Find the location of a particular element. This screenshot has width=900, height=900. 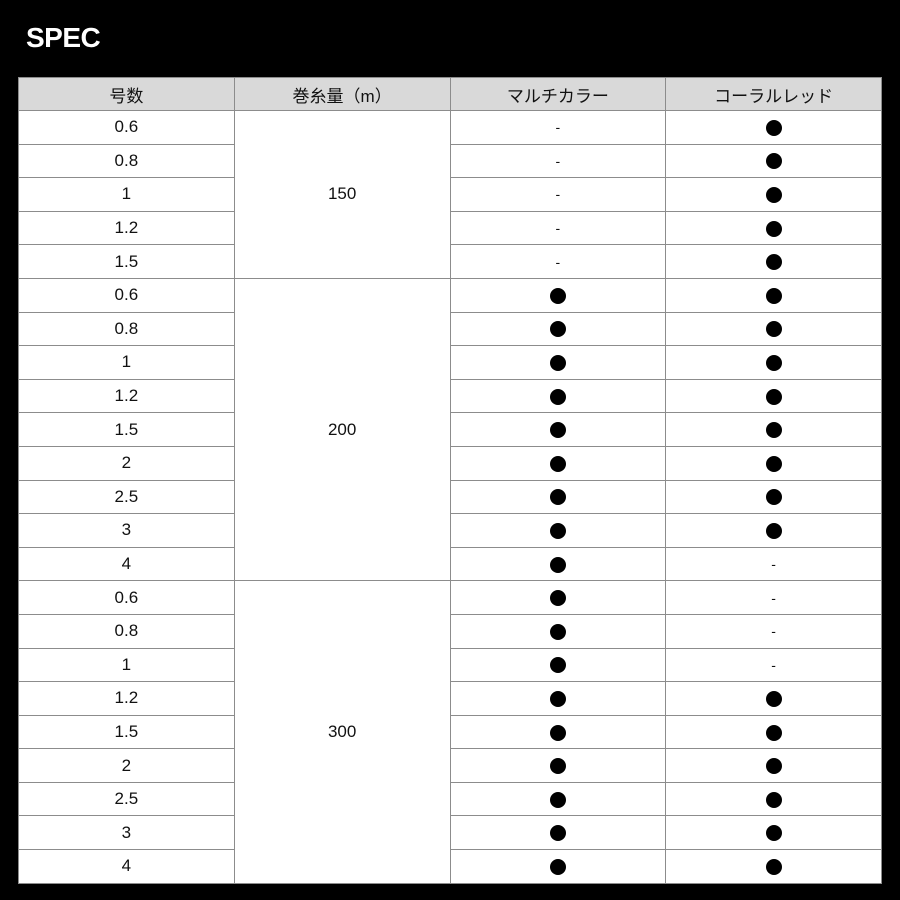

table-row: 2 is located at coordinates (450, 765).